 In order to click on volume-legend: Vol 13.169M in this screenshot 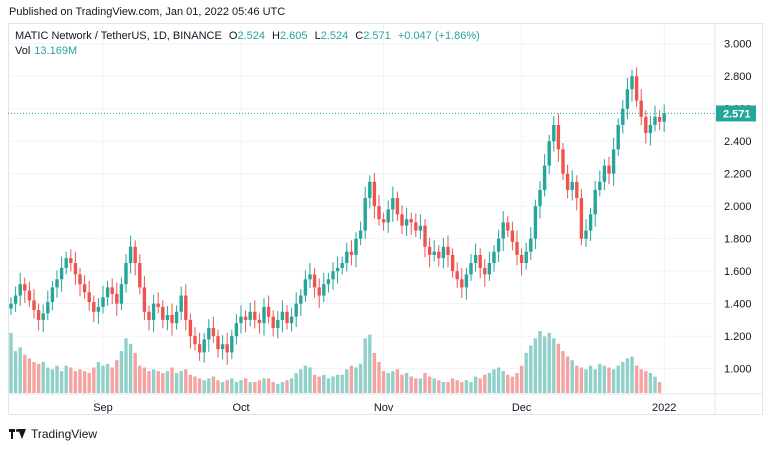, I will do `click(46, 51)`.